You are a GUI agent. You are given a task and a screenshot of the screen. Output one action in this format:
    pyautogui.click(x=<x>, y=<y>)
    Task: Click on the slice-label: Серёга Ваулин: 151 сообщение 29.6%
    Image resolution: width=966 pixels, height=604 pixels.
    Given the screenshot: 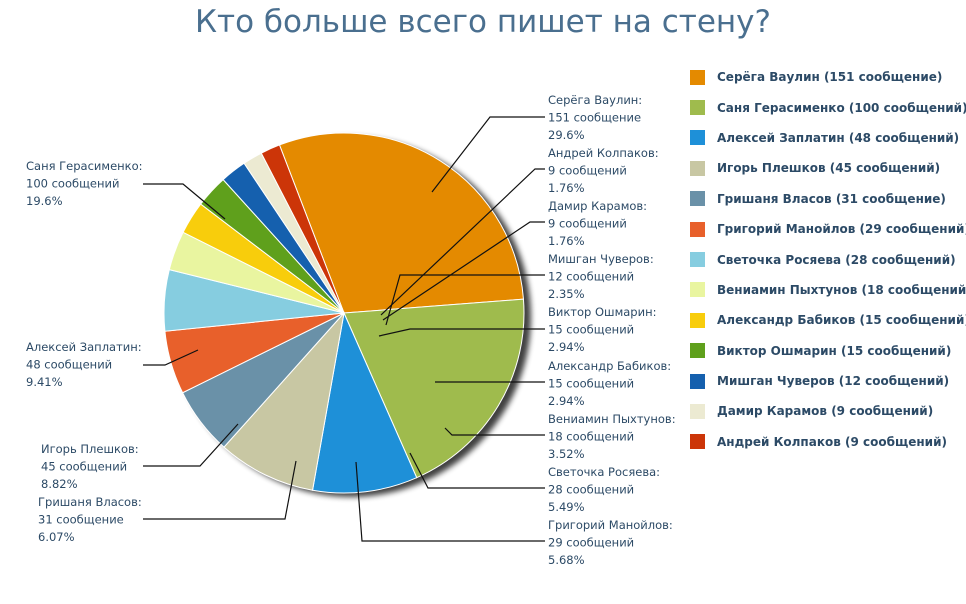 What is the action you would take?
    pyautogui.click(x=595, y=117)
    